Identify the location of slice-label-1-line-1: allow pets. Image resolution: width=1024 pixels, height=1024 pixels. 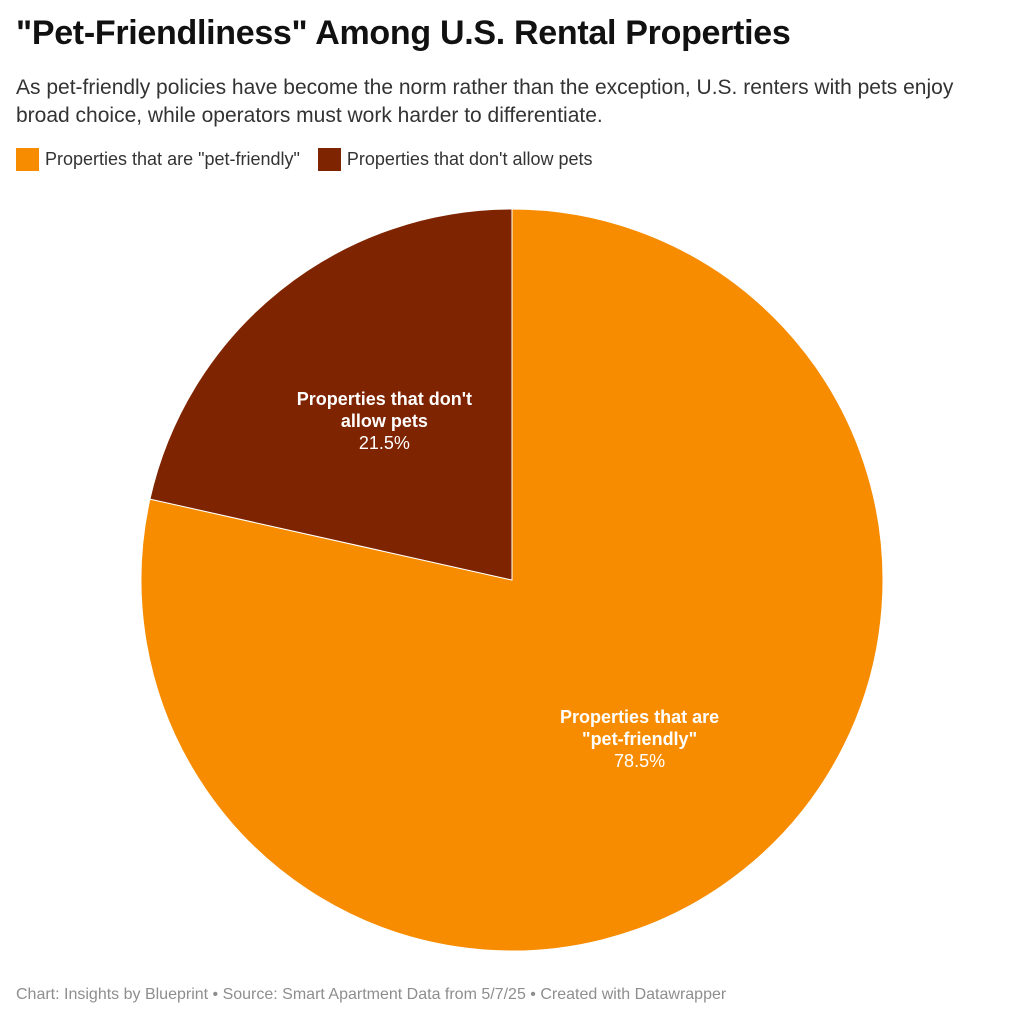
(384, 421).